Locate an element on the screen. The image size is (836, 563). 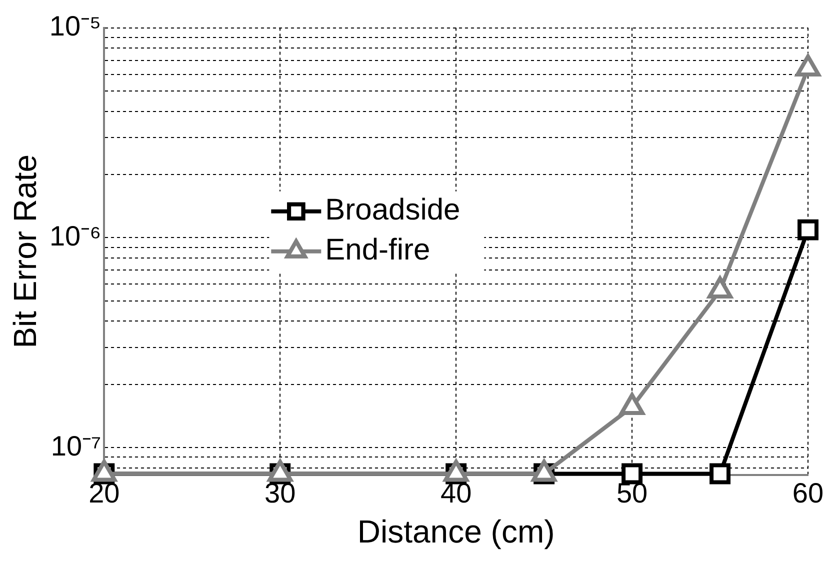
y-tick-label: 10⁻⁶ is located at coordinates (75, 236).